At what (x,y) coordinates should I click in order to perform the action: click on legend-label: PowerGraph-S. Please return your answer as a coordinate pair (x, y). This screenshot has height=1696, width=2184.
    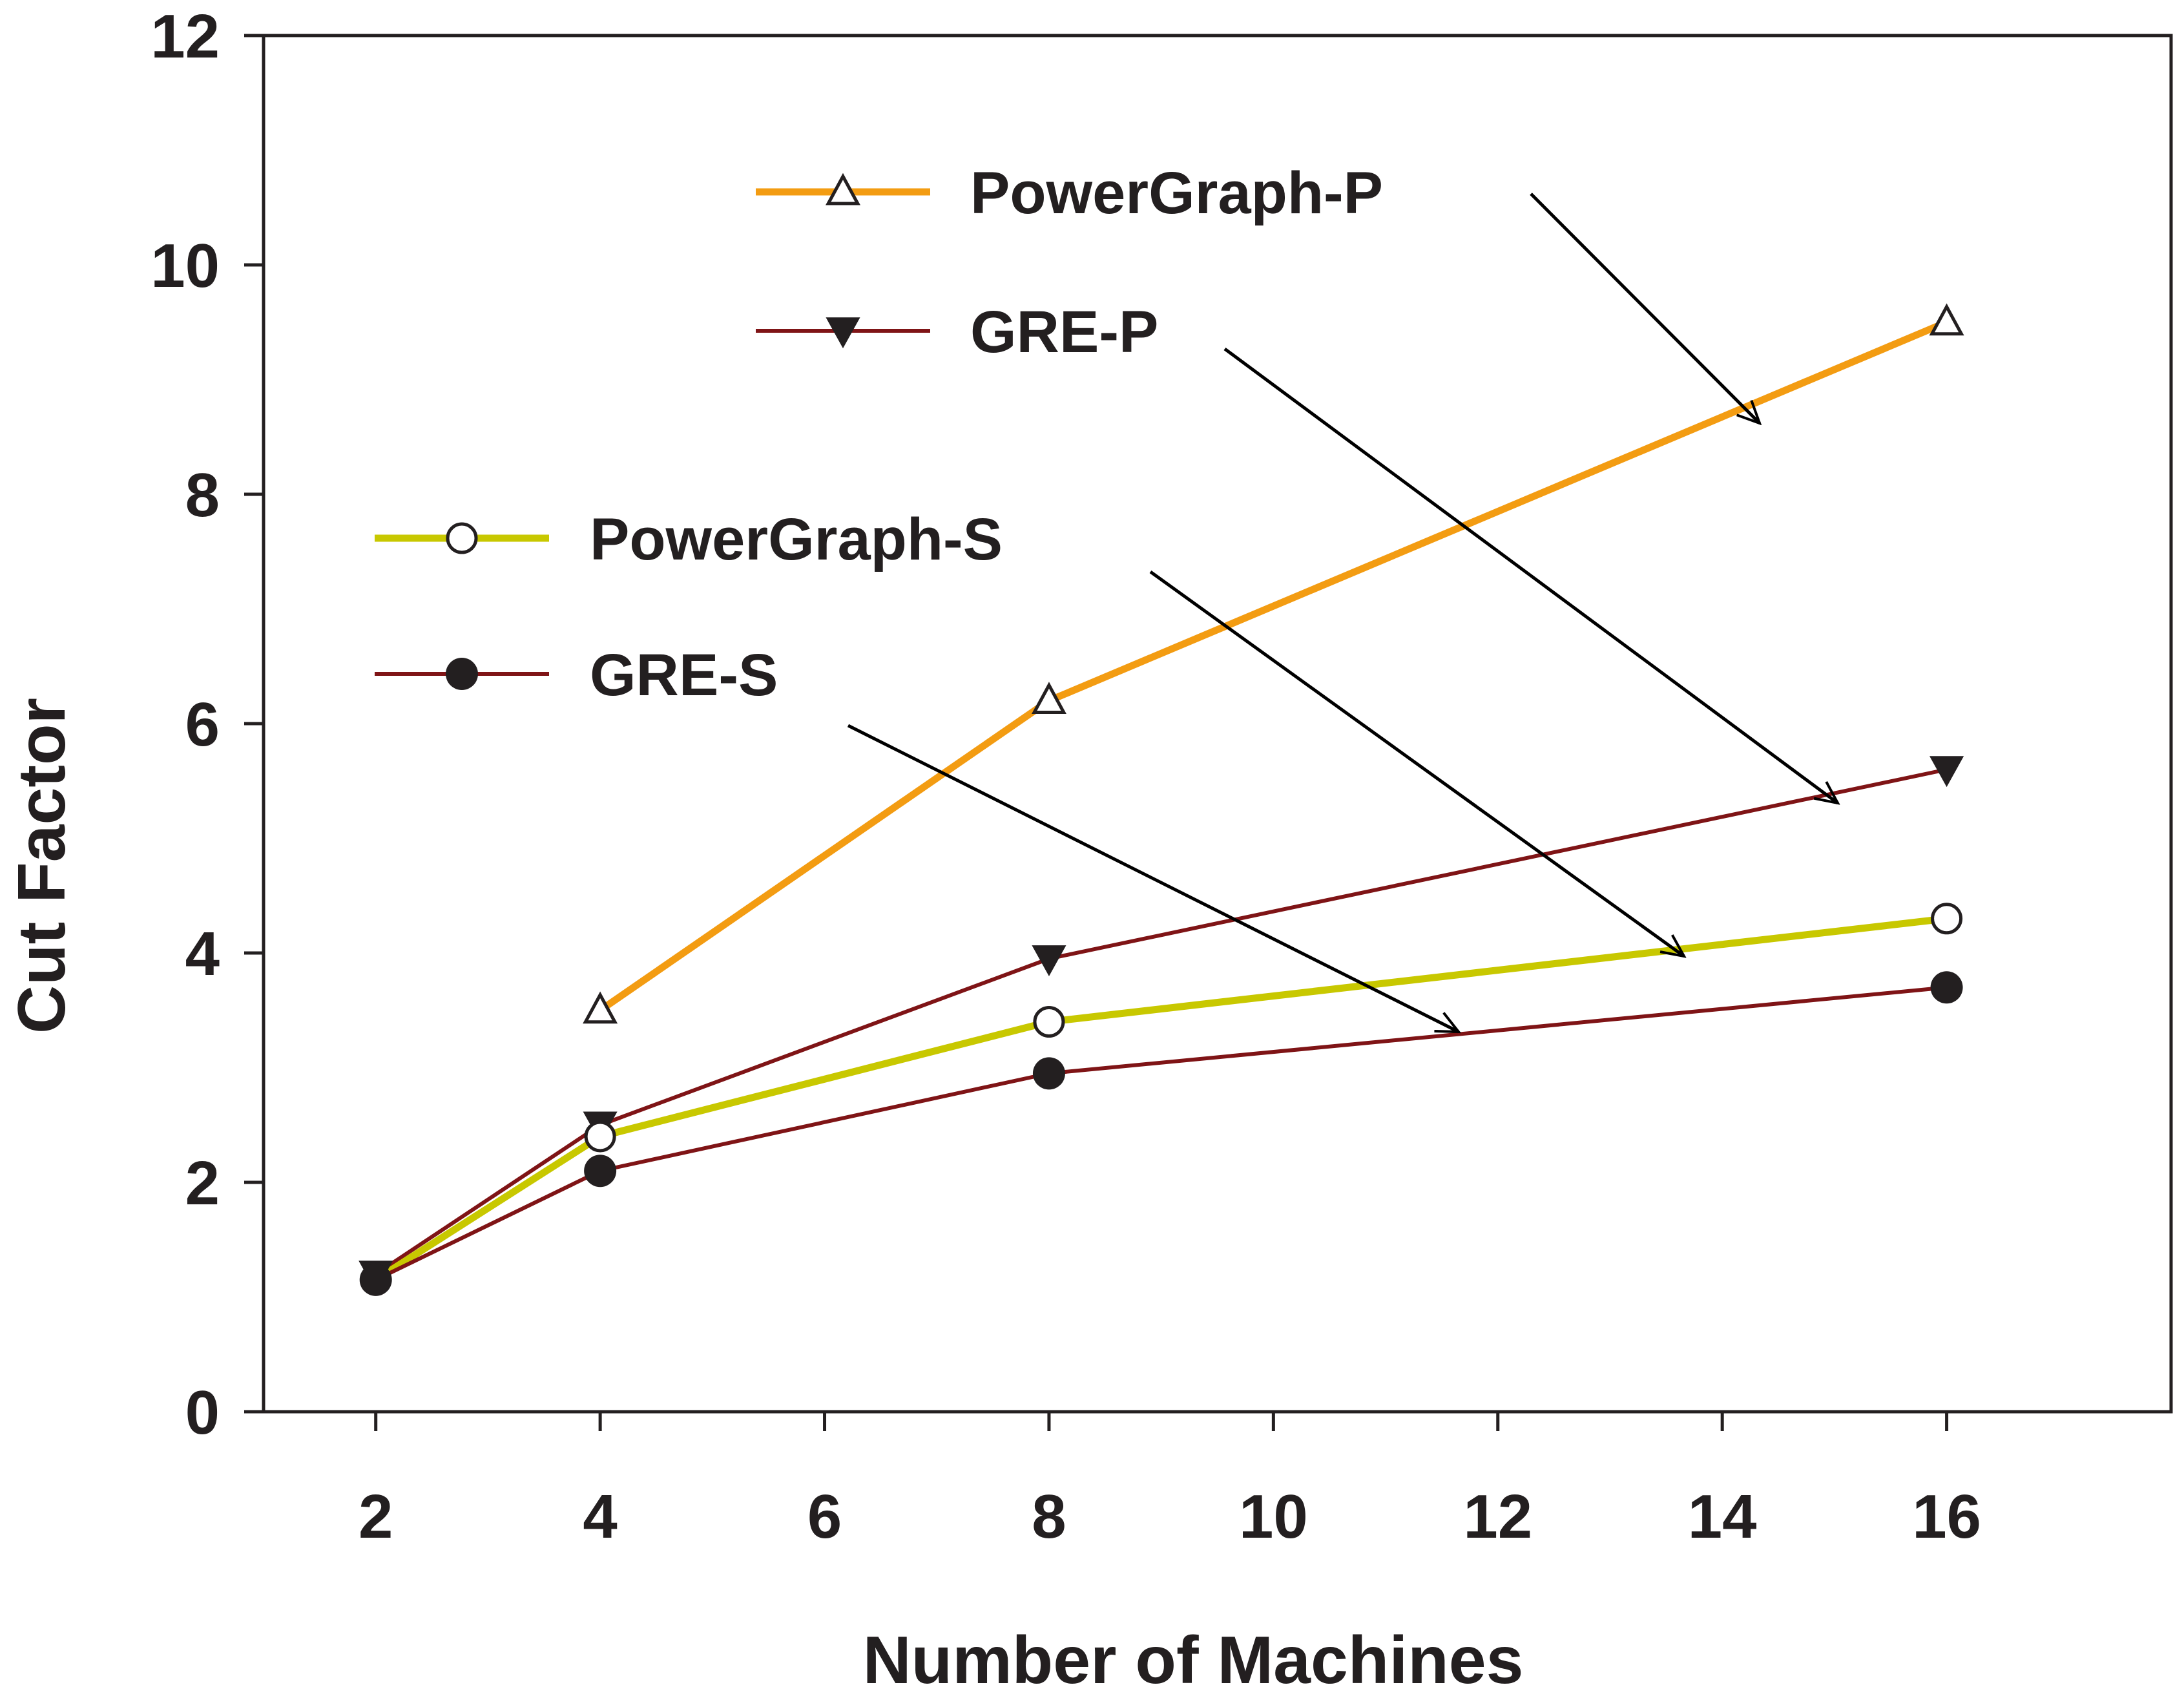
    Looking at the image, I should click on (796, 539).